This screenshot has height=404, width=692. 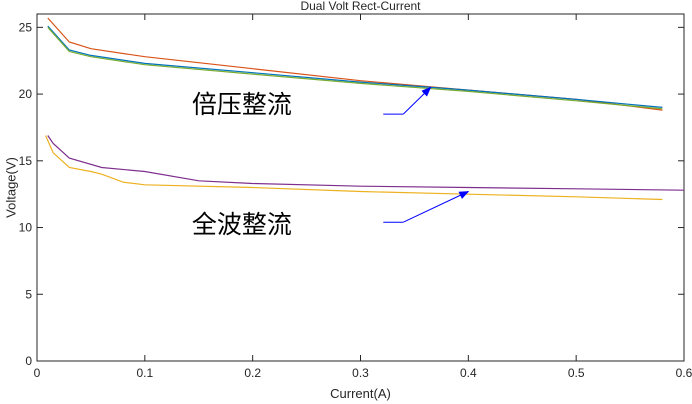 I want to click on x-tick-label: 0.4, so click(x=468, y=373).